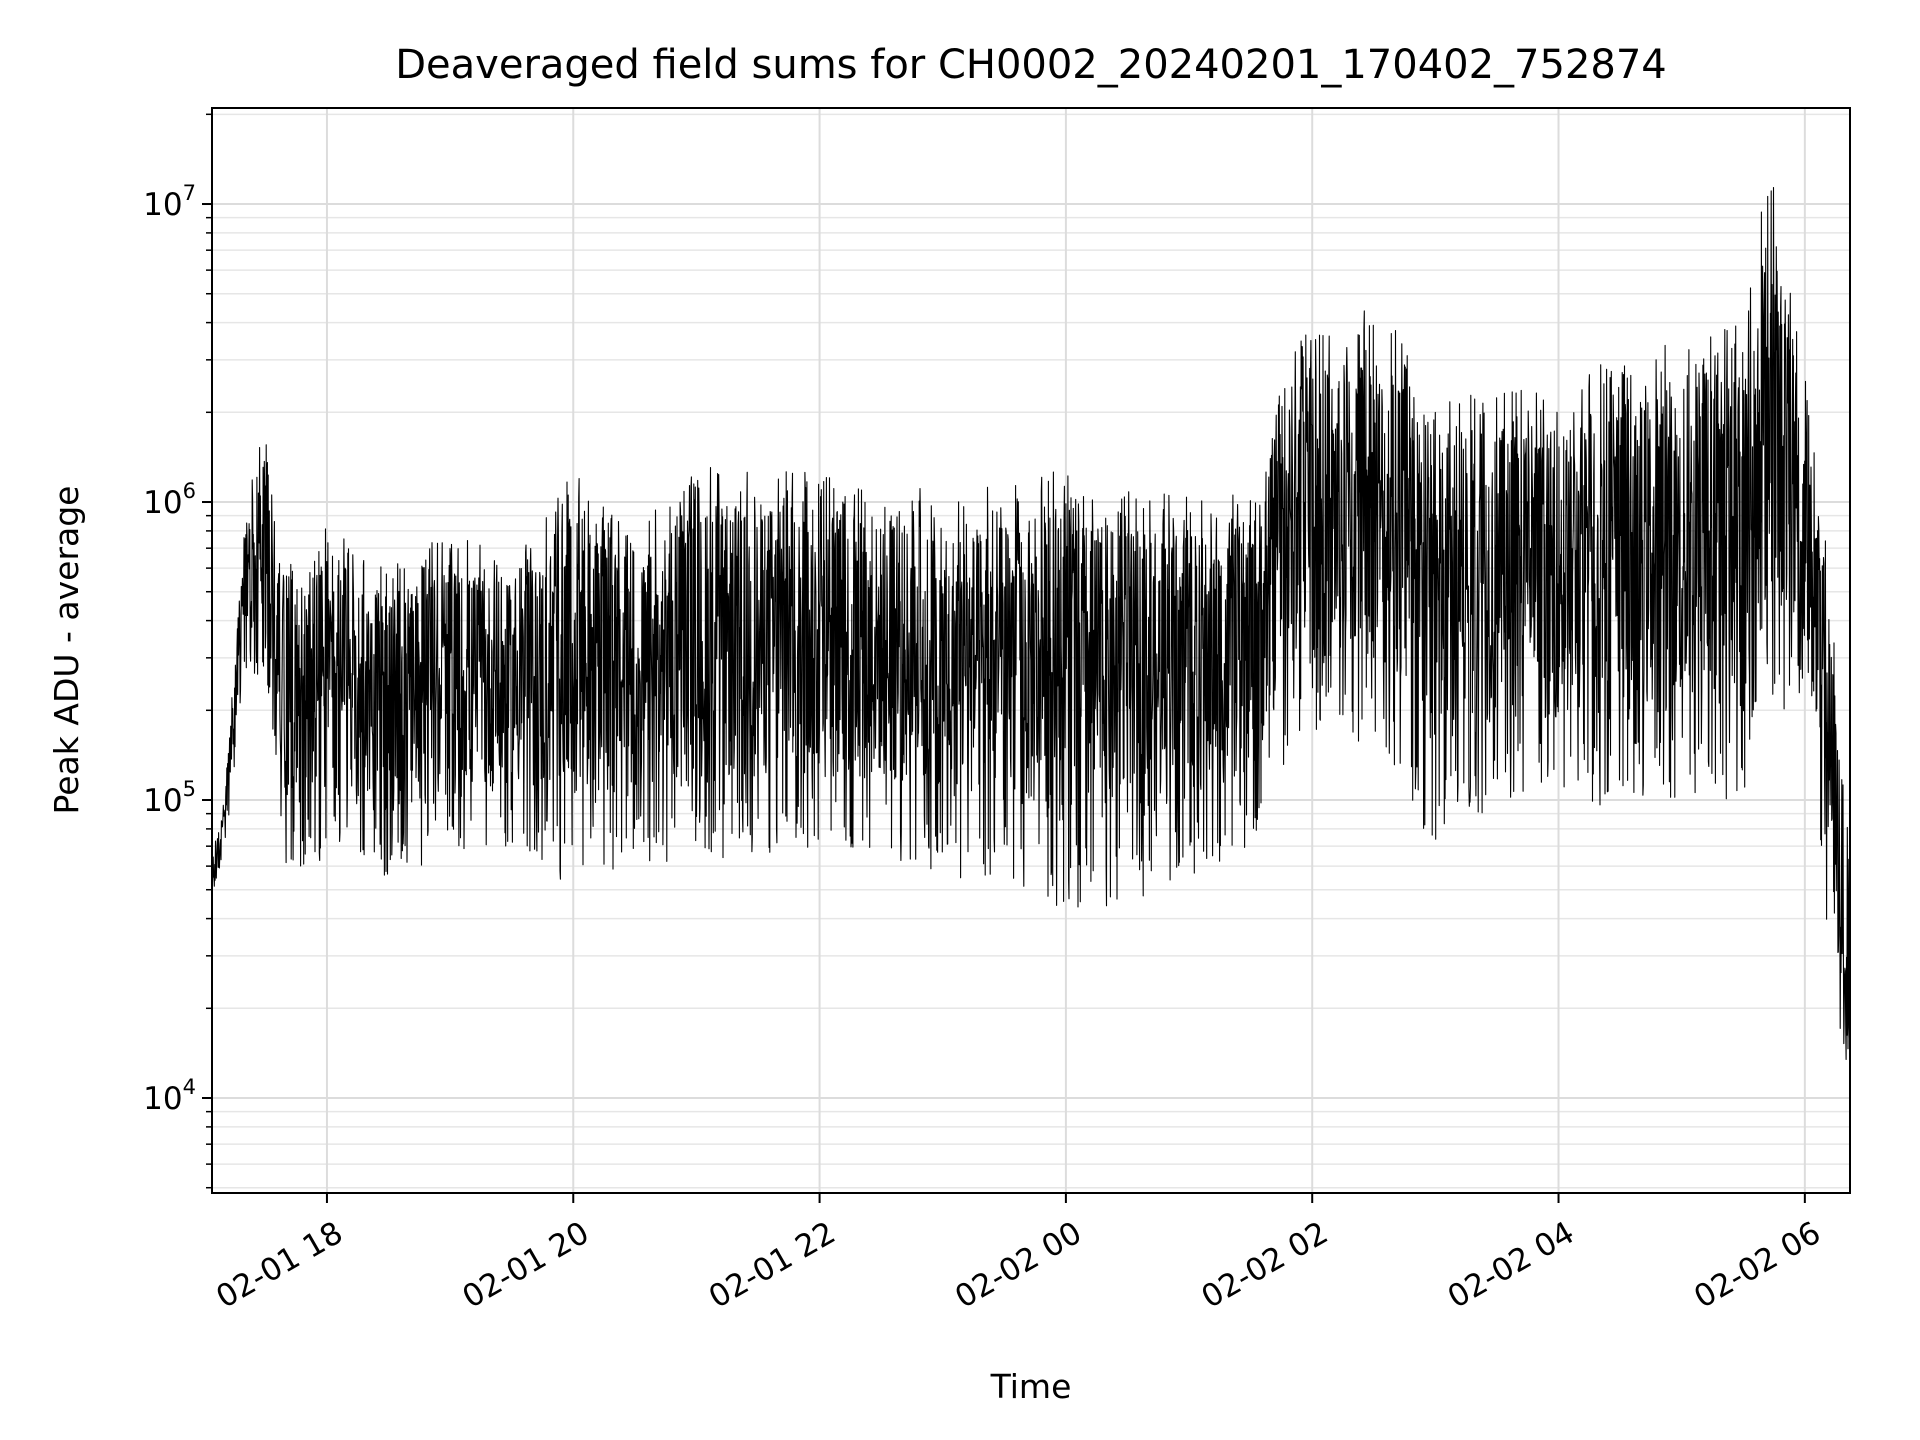 The width and height of the screenshot is (1920, 1440). Describe the element at coordinates (189, 789) in the screenshot. I see `y-tick-label-exponent: 5` at that location.